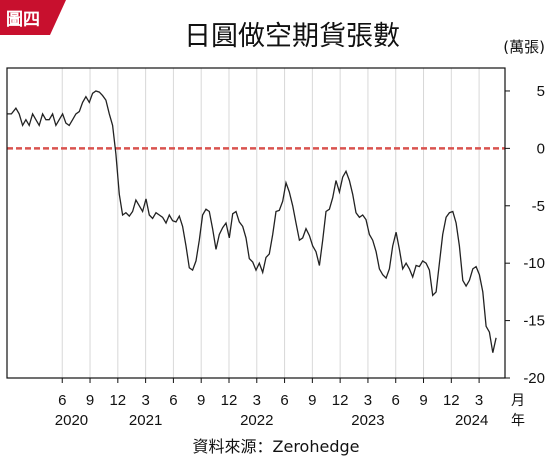 The image size is (550, 467). I want to click on y-axis: 5 0 -5 -10 -15 -20, so click(525, 235).